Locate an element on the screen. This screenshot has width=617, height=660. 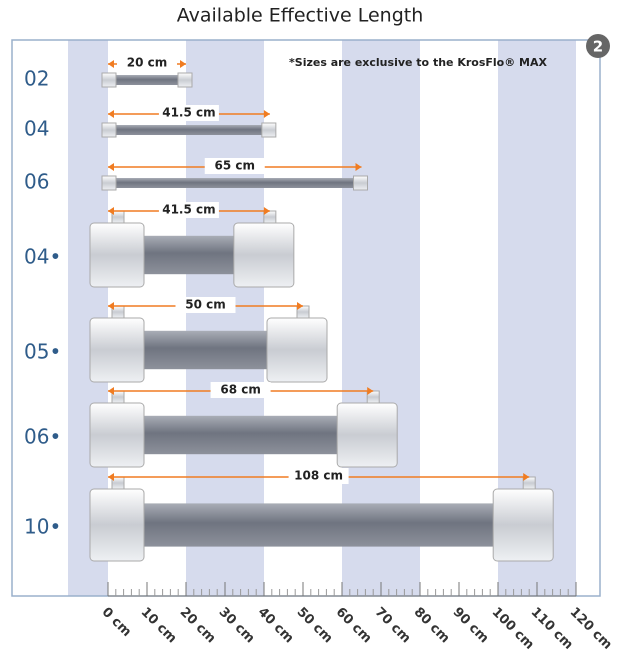
x-tick-label: 80 cm is located at coordinates (432, 626).